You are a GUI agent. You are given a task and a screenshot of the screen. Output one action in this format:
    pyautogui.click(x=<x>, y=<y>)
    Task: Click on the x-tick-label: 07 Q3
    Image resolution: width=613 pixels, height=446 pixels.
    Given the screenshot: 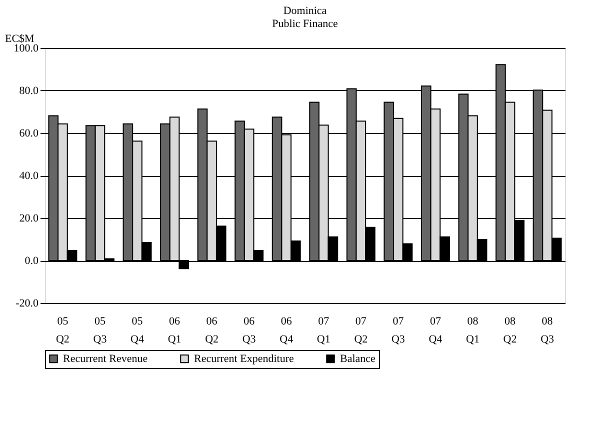 What is the action you would take?
    pyautogui.click(x=398, y=331)
    